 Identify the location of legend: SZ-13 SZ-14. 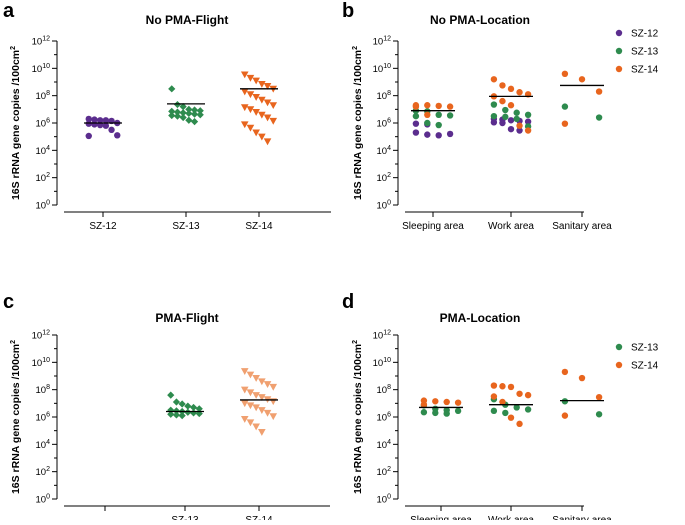
(637, 357).